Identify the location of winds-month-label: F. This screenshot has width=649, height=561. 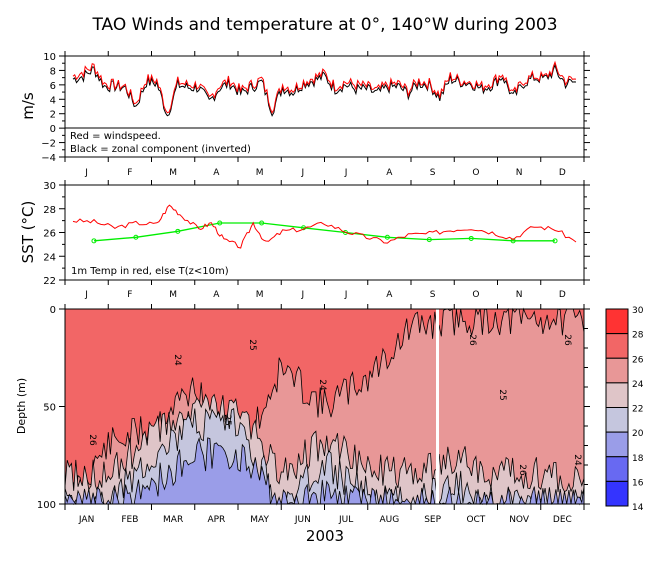
(129, 173).